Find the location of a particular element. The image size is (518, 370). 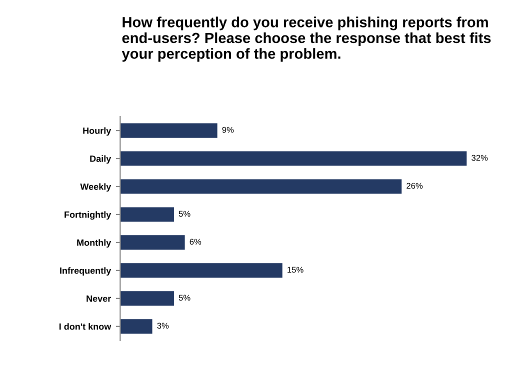

y-tick-label: Never is located at coordinates (99, 298).